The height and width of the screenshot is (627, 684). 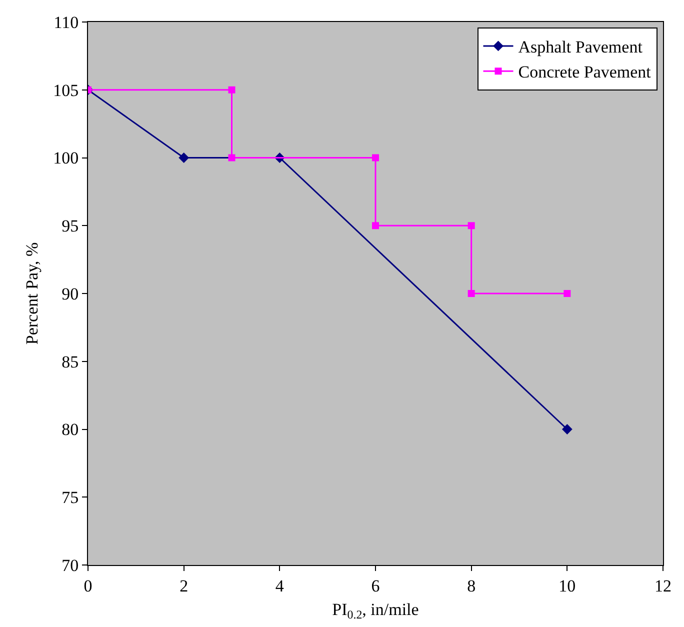 What do you see at coordinates (70, 565) in the screenshot?
I see `y-tick-label: 70` at bounding box center [70, 565].